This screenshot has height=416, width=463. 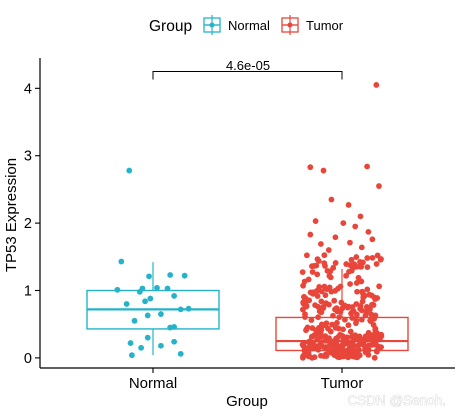 I want to click on x-axis-title: Group, so click(x=247, y=401).